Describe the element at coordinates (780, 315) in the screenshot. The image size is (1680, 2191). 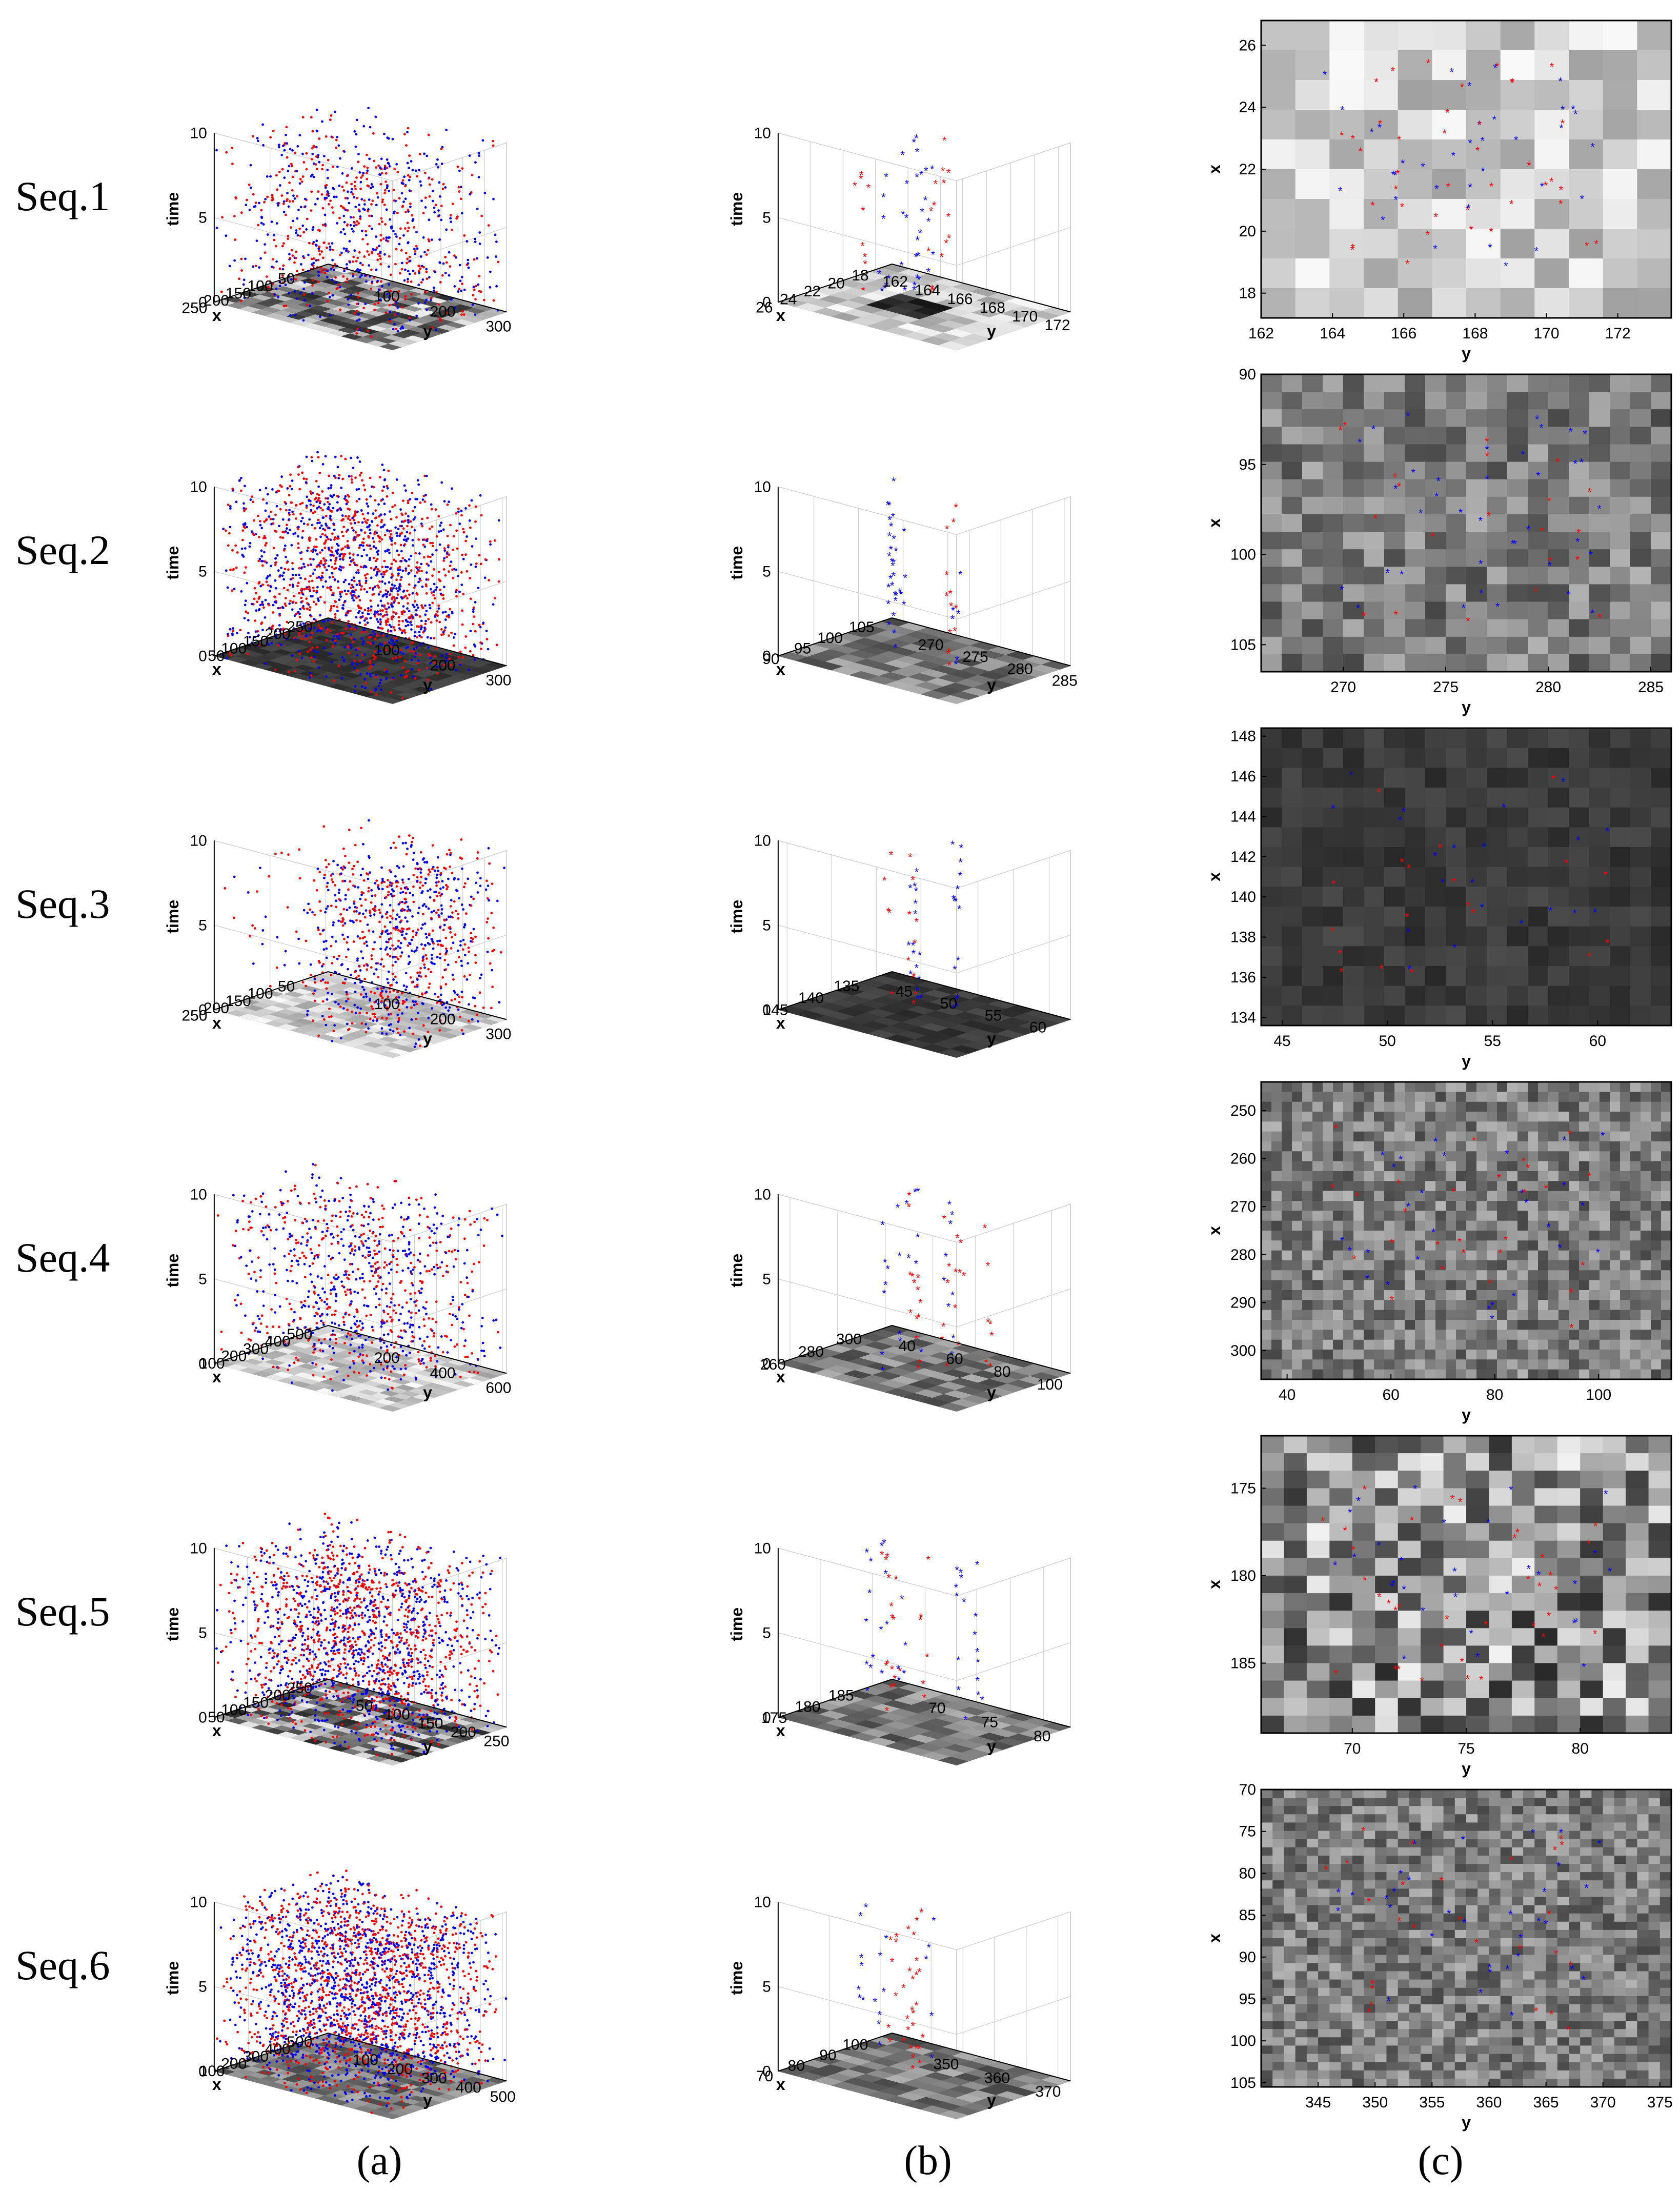
I see `x-axis-label: x` at that location.